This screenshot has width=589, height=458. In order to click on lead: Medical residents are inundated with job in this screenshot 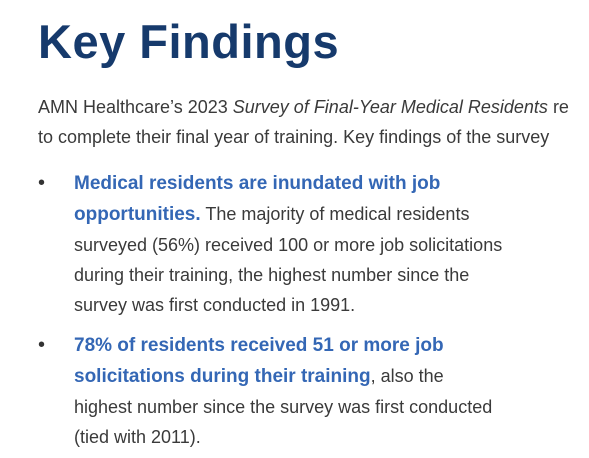, I will do `click(257, 183)`.